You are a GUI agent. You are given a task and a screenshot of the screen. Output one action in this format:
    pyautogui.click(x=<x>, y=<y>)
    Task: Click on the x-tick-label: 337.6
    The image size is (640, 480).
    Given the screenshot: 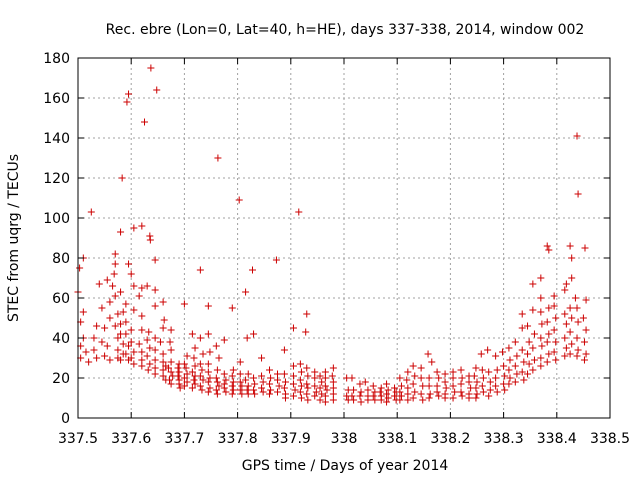 What is the action you would take?
    pyautogui.click(x=131, y=439)
    